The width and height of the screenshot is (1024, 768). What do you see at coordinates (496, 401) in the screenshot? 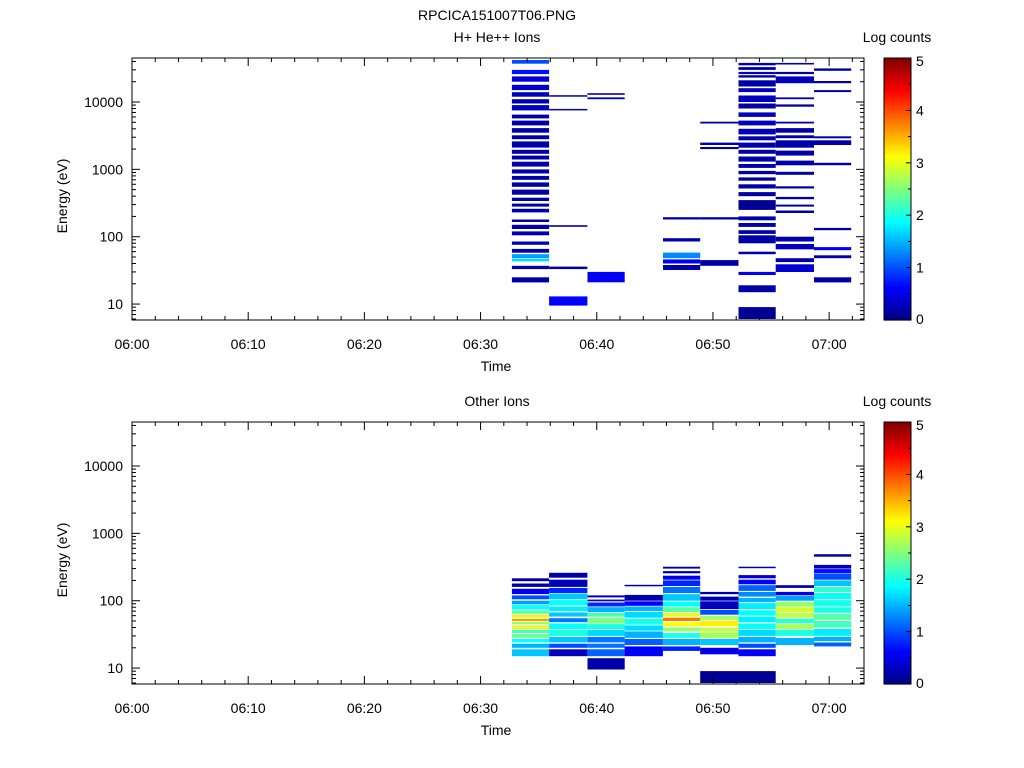
I see `panel-2-title: Other Ions` at bounding box center [496, 401].